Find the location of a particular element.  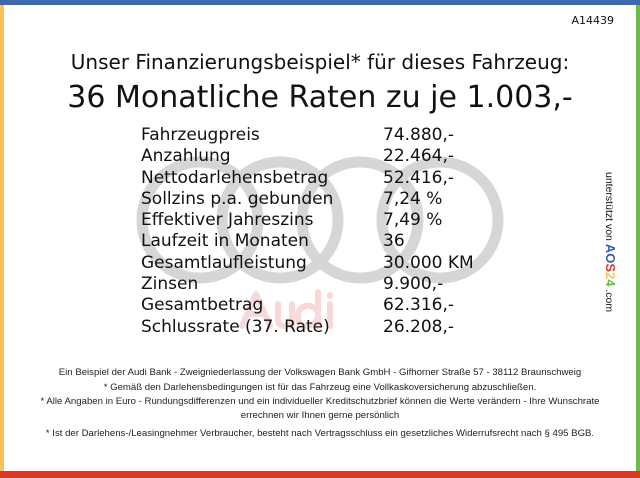

aos24-logo: AOS24 is located at coordinates (610, 265).